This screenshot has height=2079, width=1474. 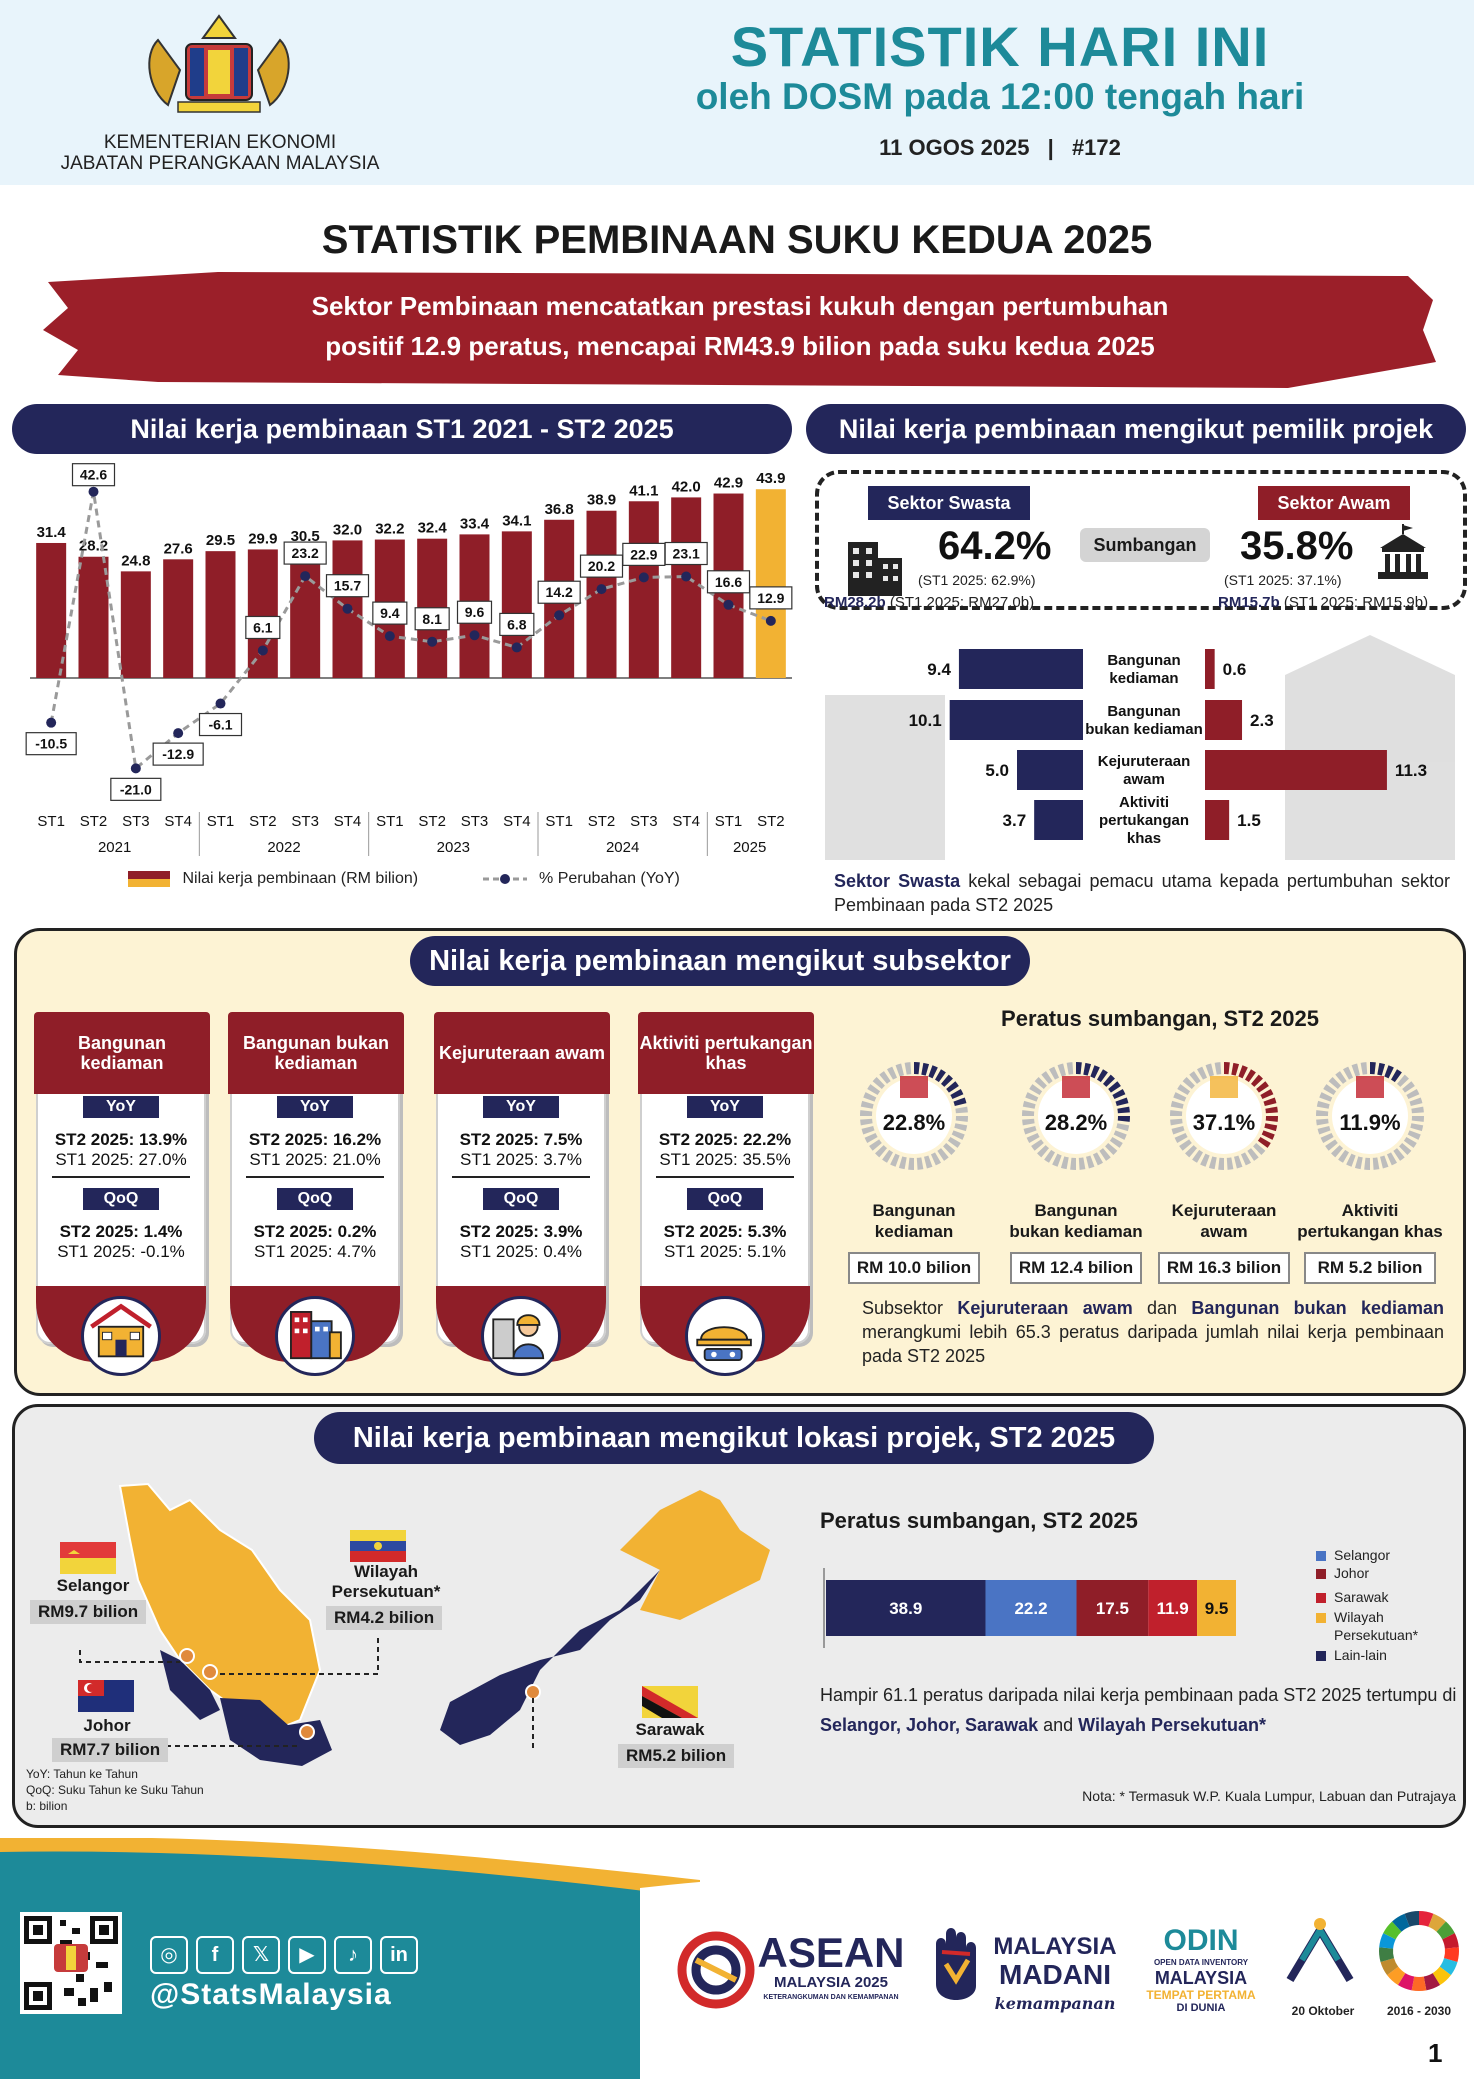 What do you see at coordinates (121, 1231) in the screenshot?
I see `qoq-current: ST2 2025: 1.4%` at bounding box center [121, 1231].